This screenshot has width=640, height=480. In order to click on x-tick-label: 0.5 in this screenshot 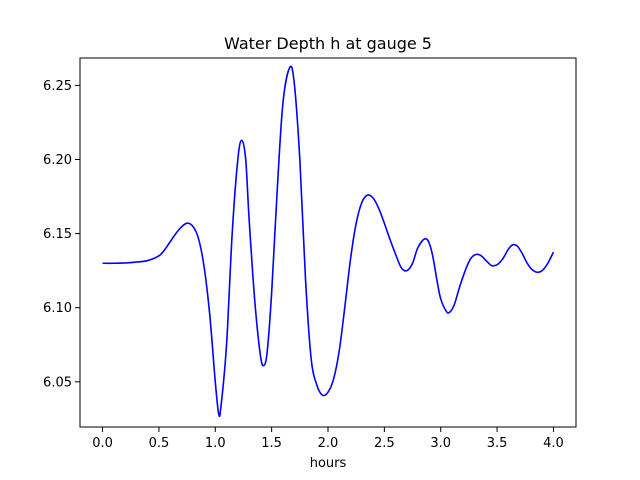, I will do `click(159, 443)`.